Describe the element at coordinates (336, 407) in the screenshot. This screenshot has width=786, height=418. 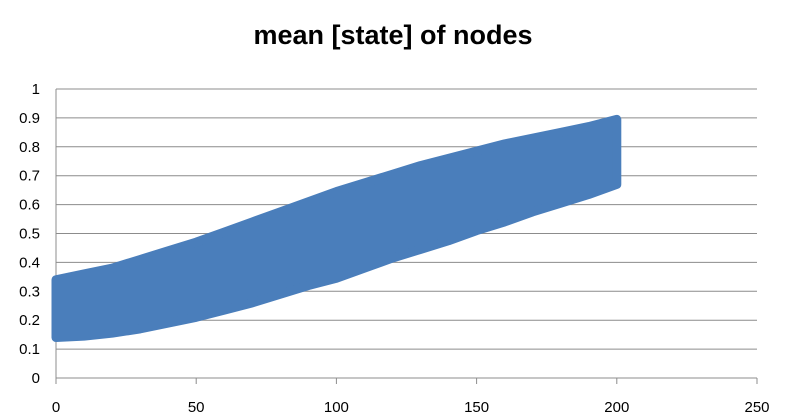
I see `x-tick-label: 100` at that location.